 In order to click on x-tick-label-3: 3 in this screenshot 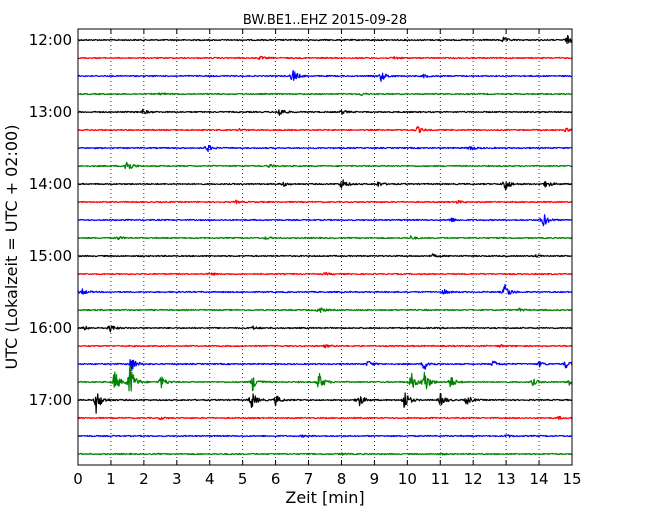, I will do `click(177, 479)`.